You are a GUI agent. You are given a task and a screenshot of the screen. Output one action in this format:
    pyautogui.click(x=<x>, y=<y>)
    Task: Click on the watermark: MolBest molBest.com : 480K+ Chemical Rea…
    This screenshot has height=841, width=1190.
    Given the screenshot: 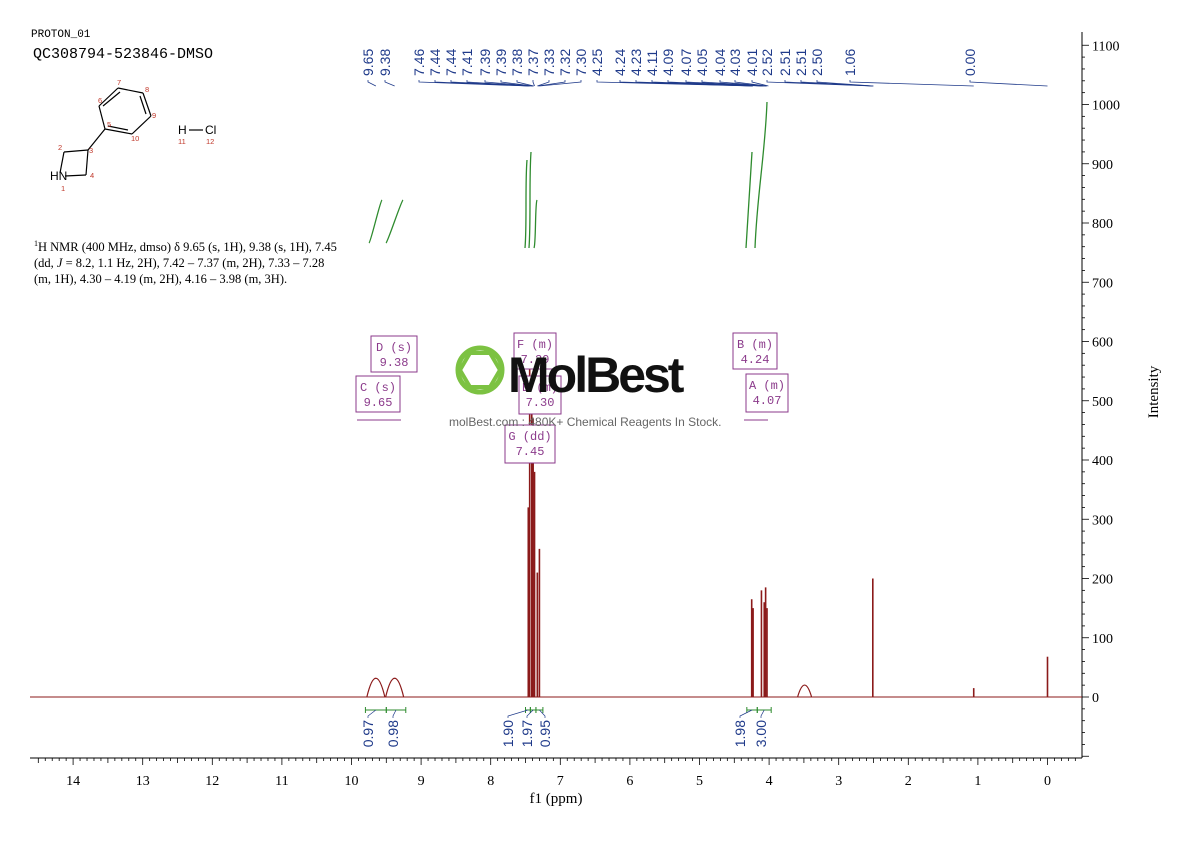 What is the action you would take?
    pyautogui.click(x=585, y=387)
    